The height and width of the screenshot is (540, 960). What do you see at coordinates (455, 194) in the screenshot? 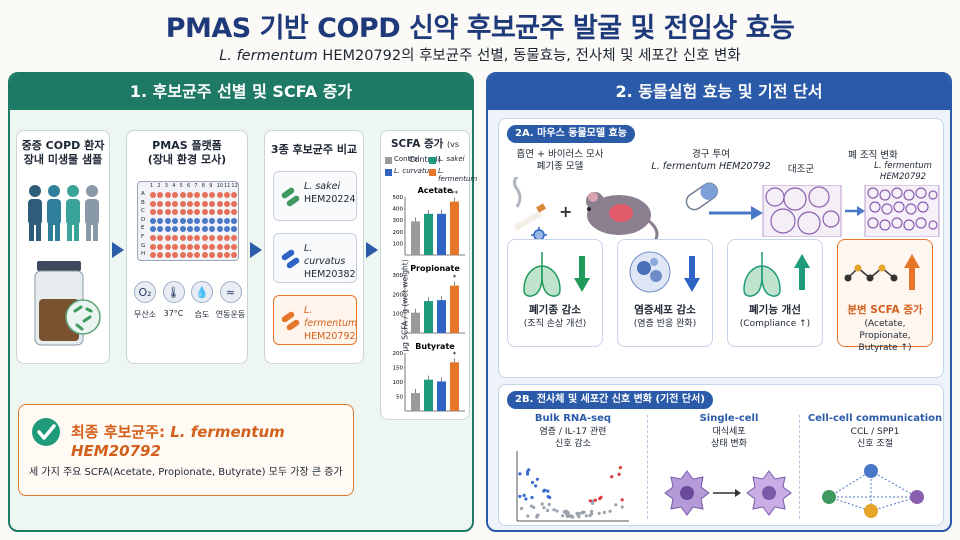
I see `significance-mark: **` at bounding box center [455, 194].